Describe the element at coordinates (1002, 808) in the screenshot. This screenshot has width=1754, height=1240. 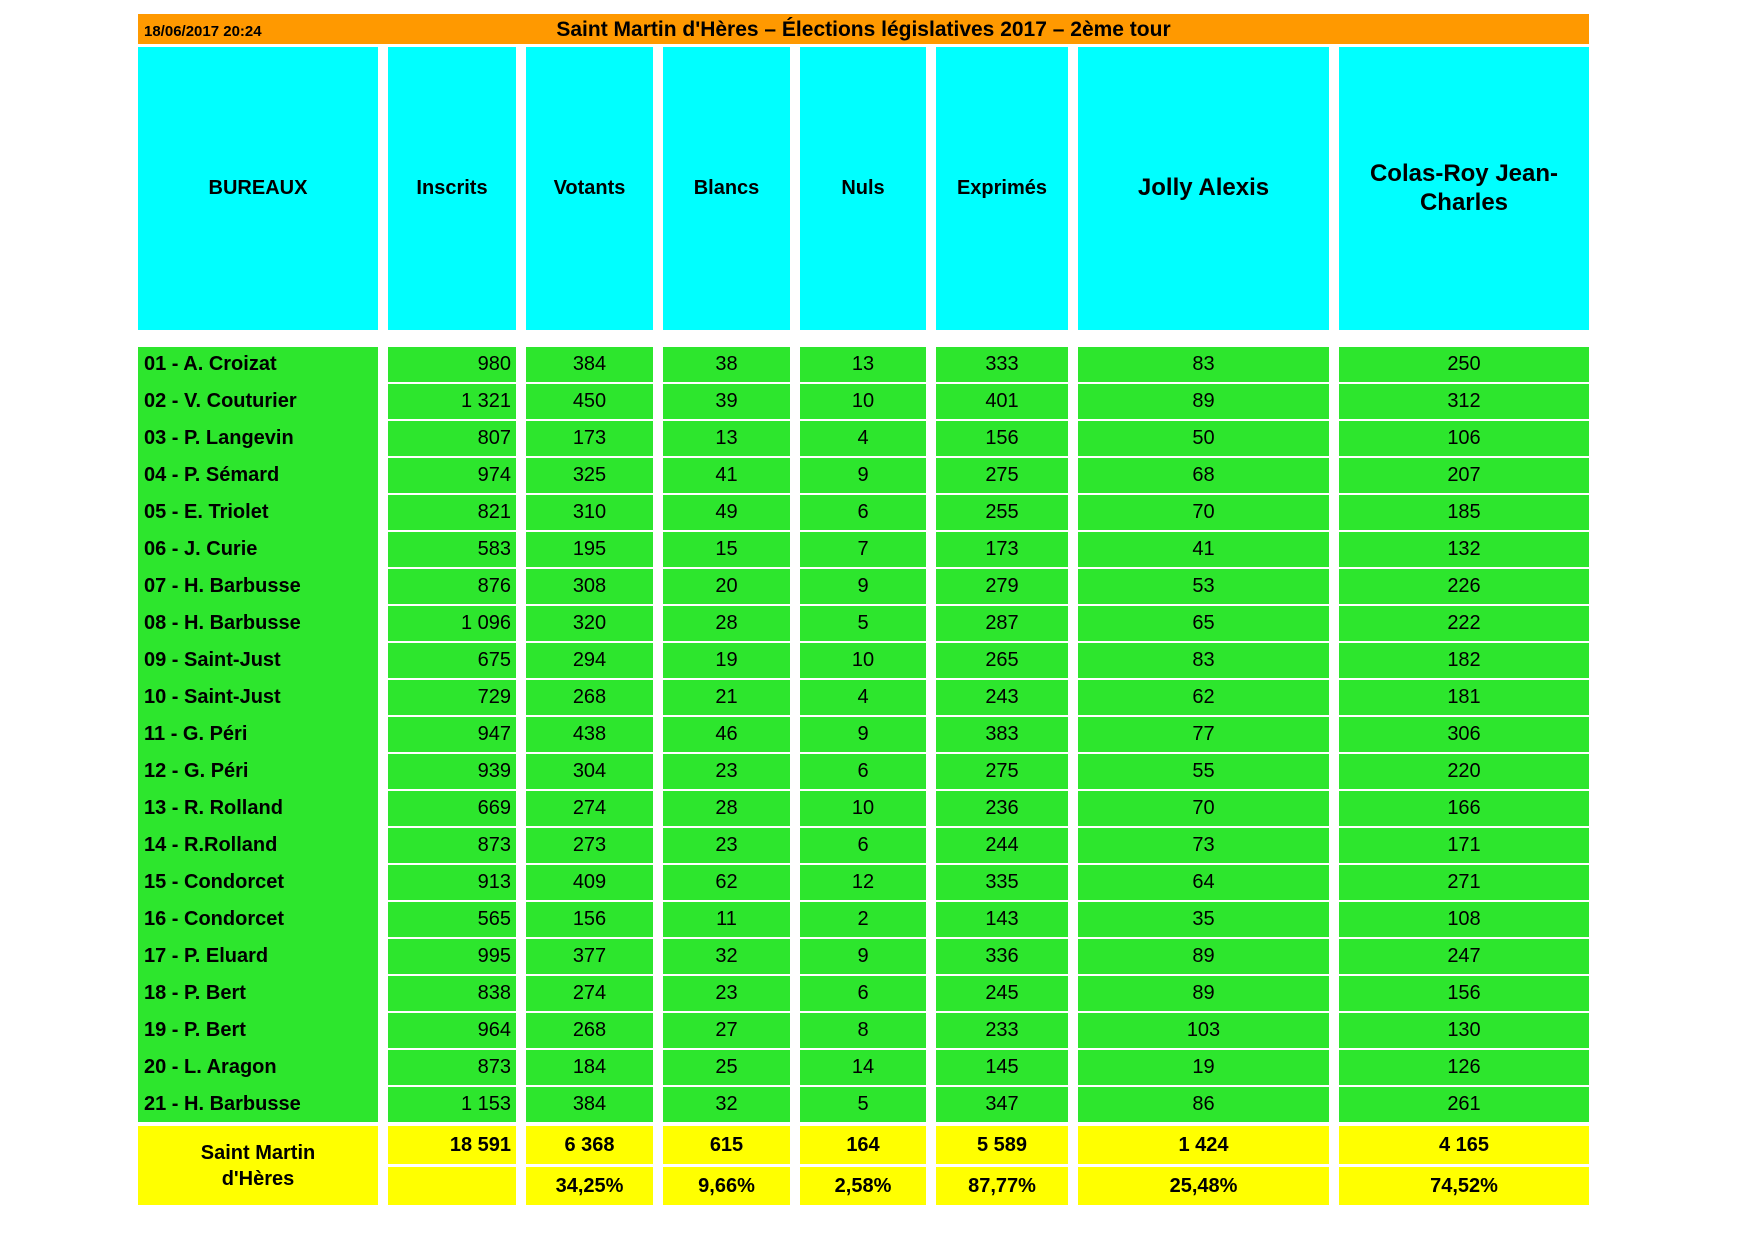
I see `exprimes-cell: 236` at that location.